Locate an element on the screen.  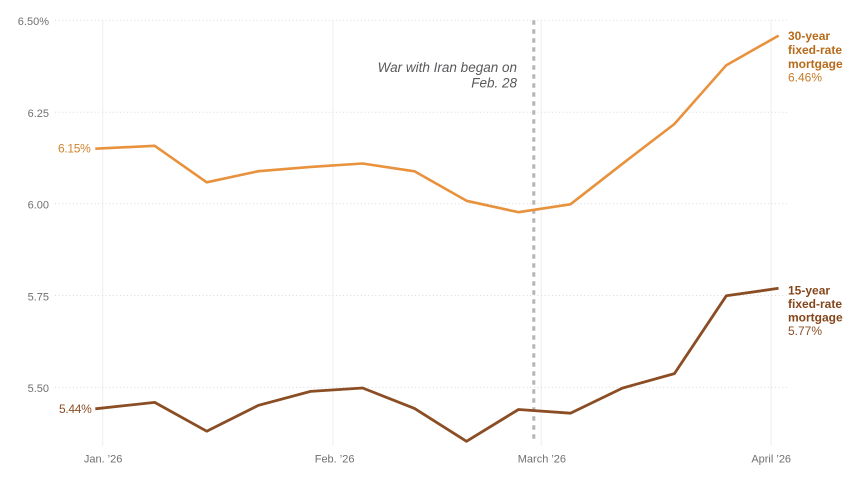
svg-text: 6.00 is located at coordinates (38, 205).